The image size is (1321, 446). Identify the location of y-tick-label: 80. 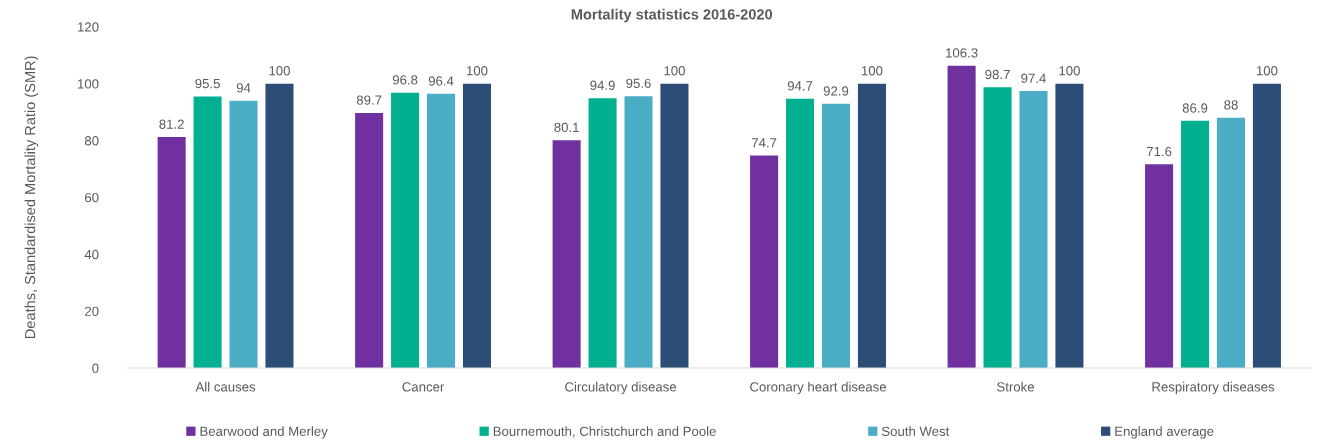
(91, 141).